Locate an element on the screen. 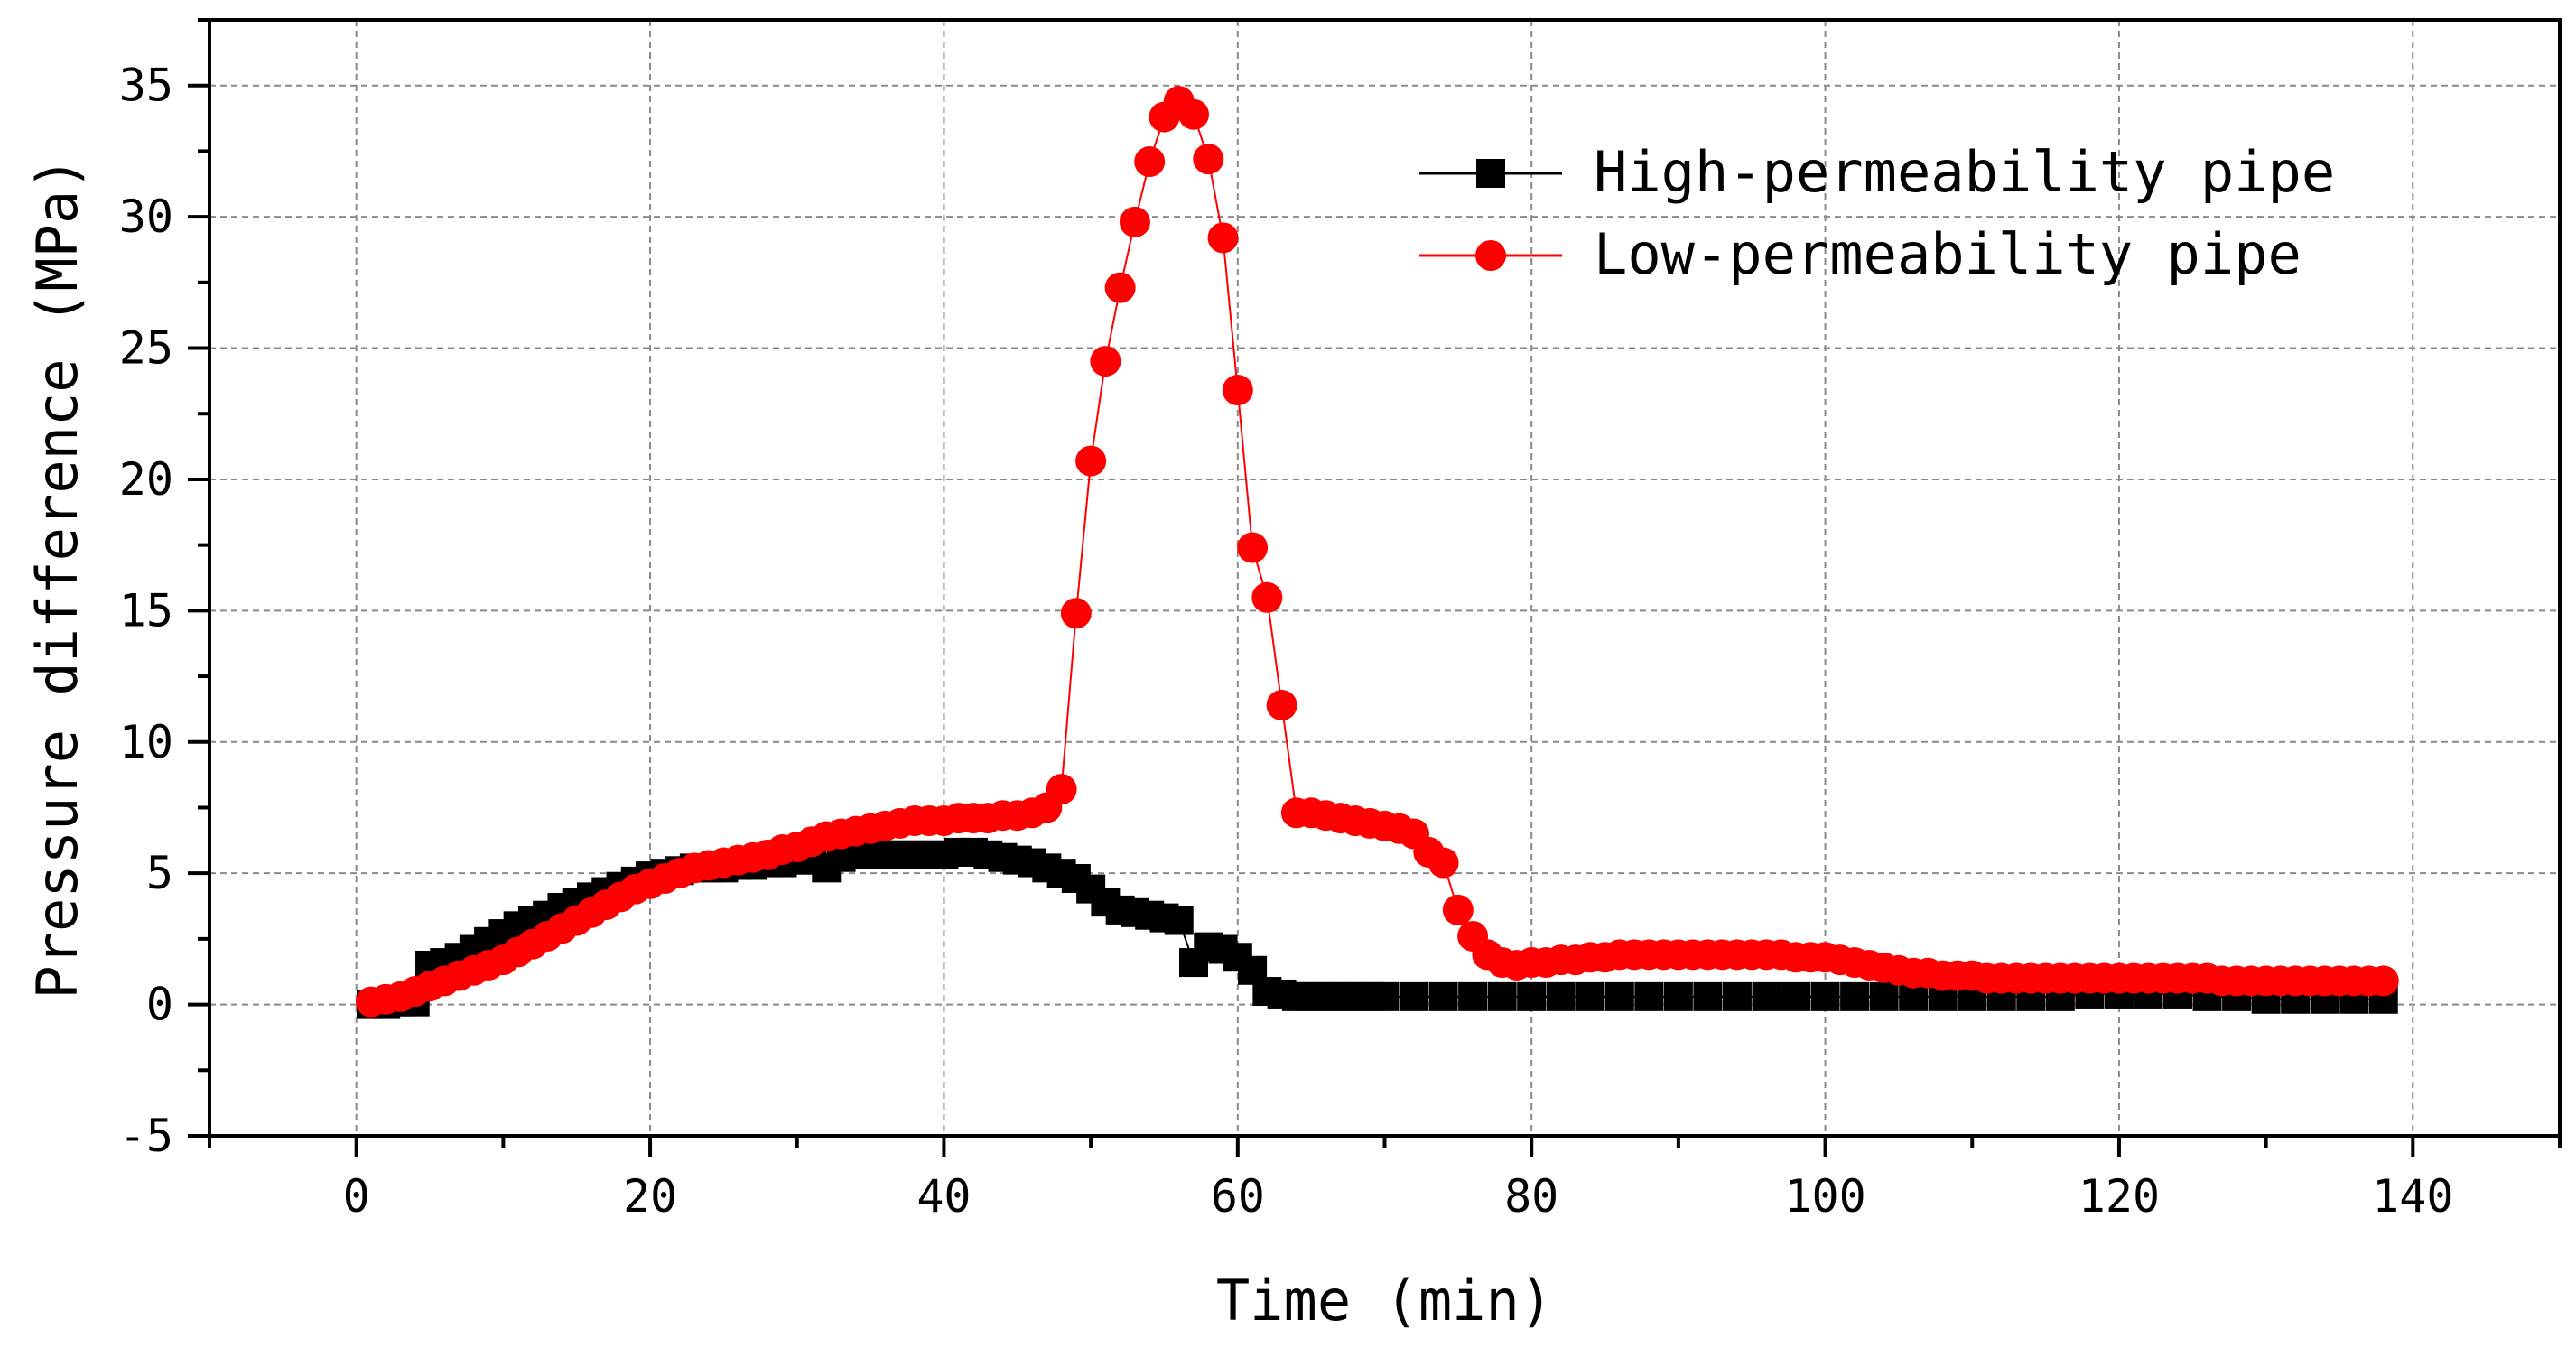 This screenshot has width=2576, height=1348. y-axis-title: Pressure difference (MPa) is located at coordinates (57, 577).